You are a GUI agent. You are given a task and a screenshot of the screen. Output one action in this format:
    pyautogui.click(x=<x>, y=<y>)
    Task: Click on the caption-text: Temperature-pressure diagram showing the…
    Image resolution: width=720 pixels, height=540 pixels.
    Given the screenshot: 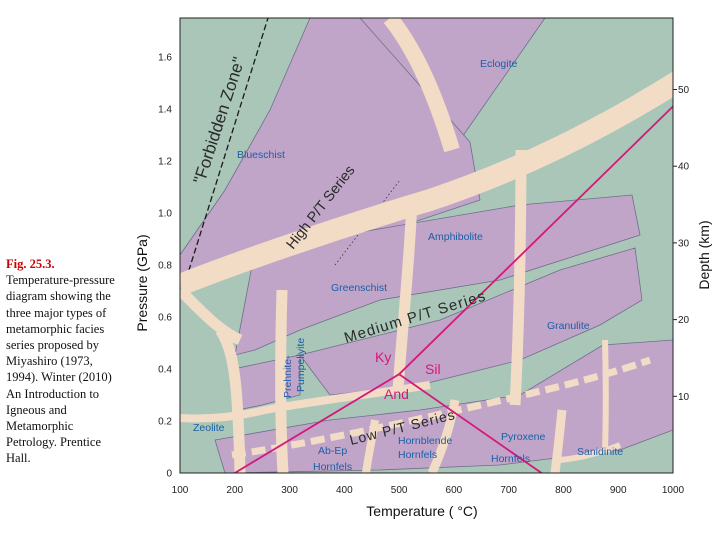 What is the action you would take?
    pyautogui.click(x=60, y=369)
    